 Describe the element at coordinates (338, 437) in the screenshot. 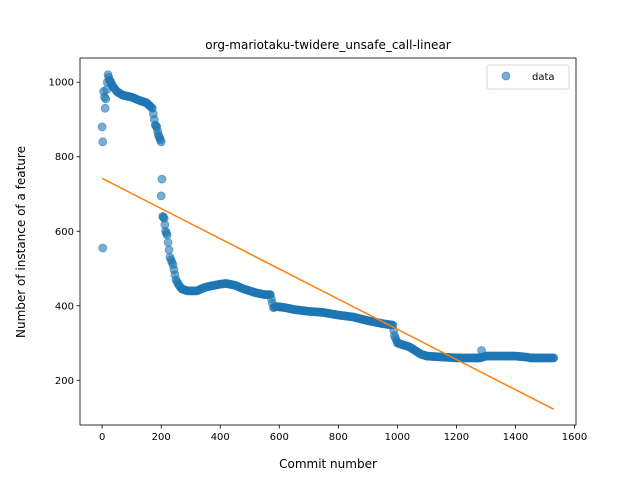

I see `x-tick-label: 800` at that location.